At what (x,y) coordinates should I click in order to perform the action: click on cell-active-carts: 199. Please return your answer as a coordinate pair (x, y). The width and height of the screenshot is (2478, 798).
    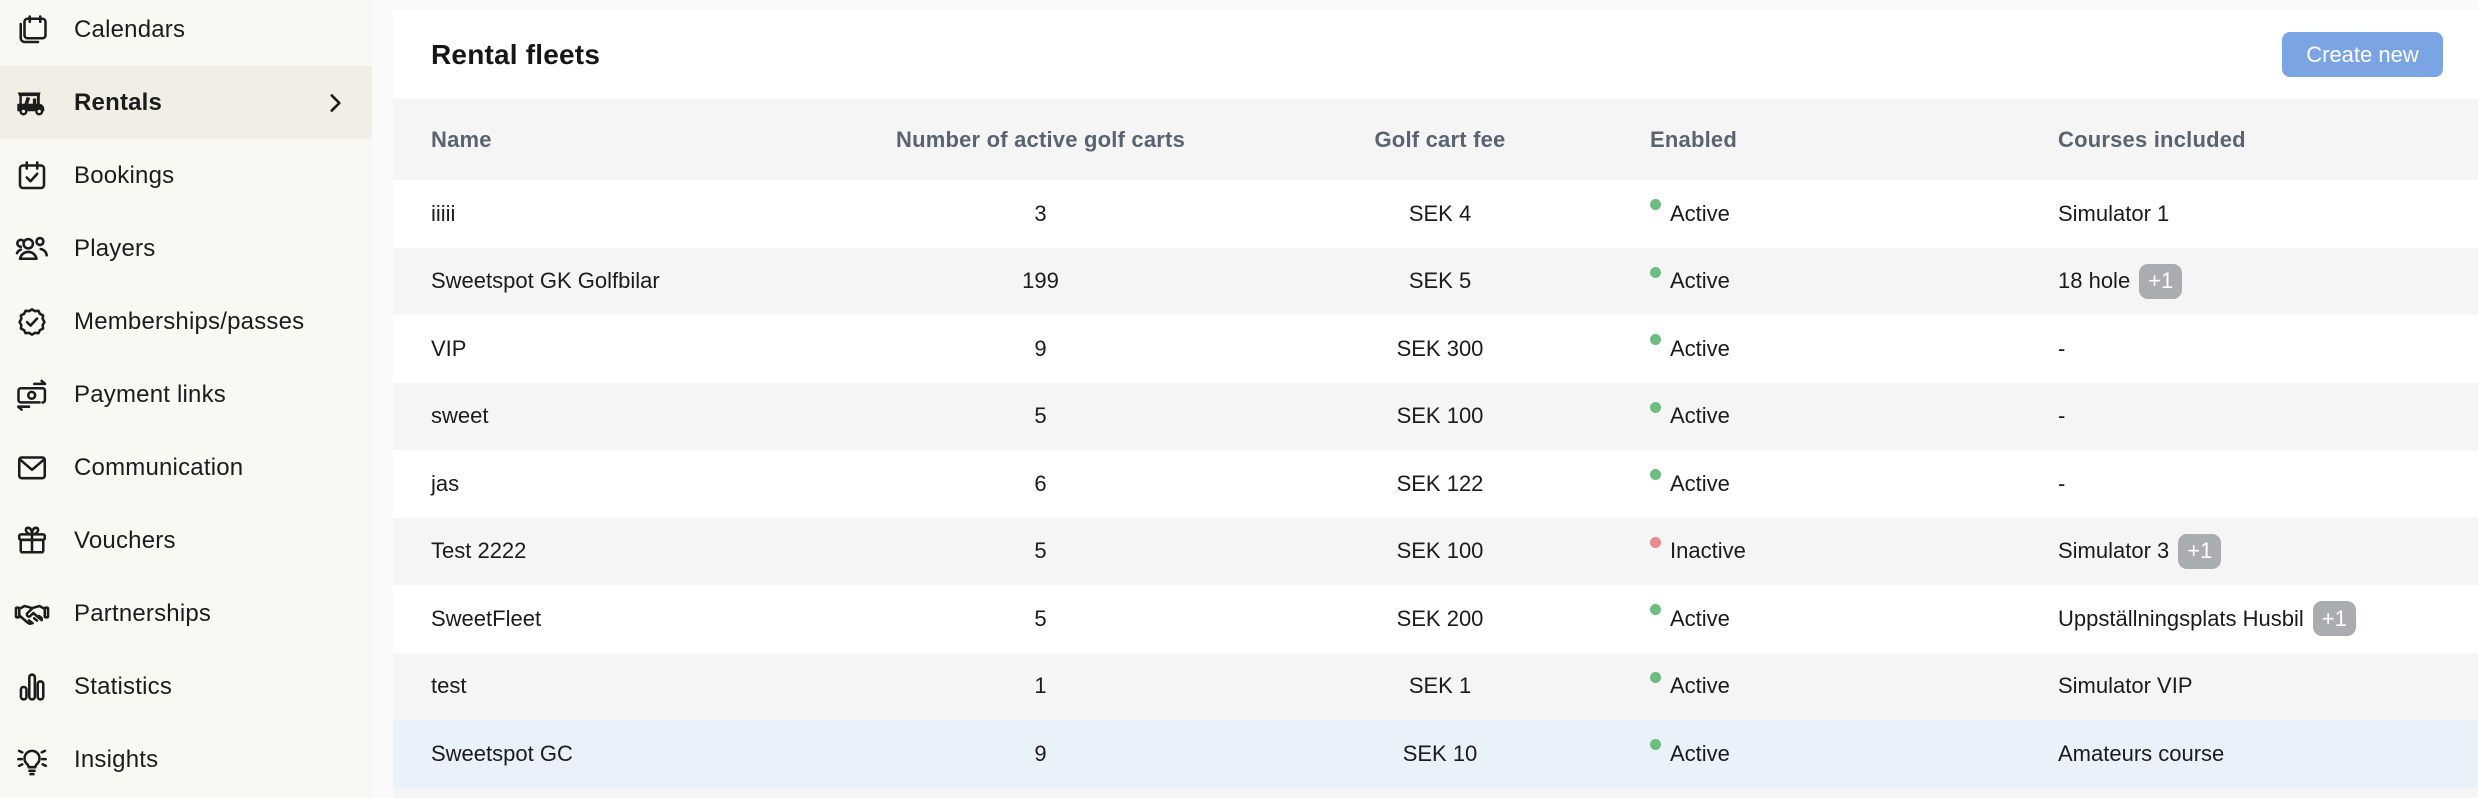
    Looking at the image, I should click on (1040, 281).